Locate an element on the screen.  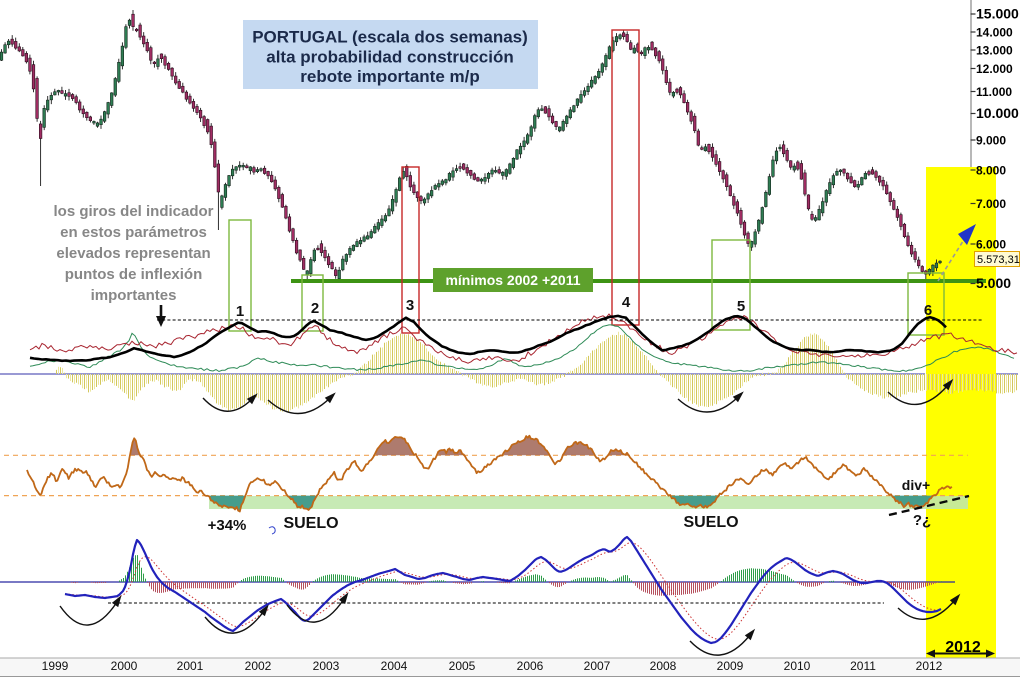
svg-text: +34% is located at coordinates (227, 525).